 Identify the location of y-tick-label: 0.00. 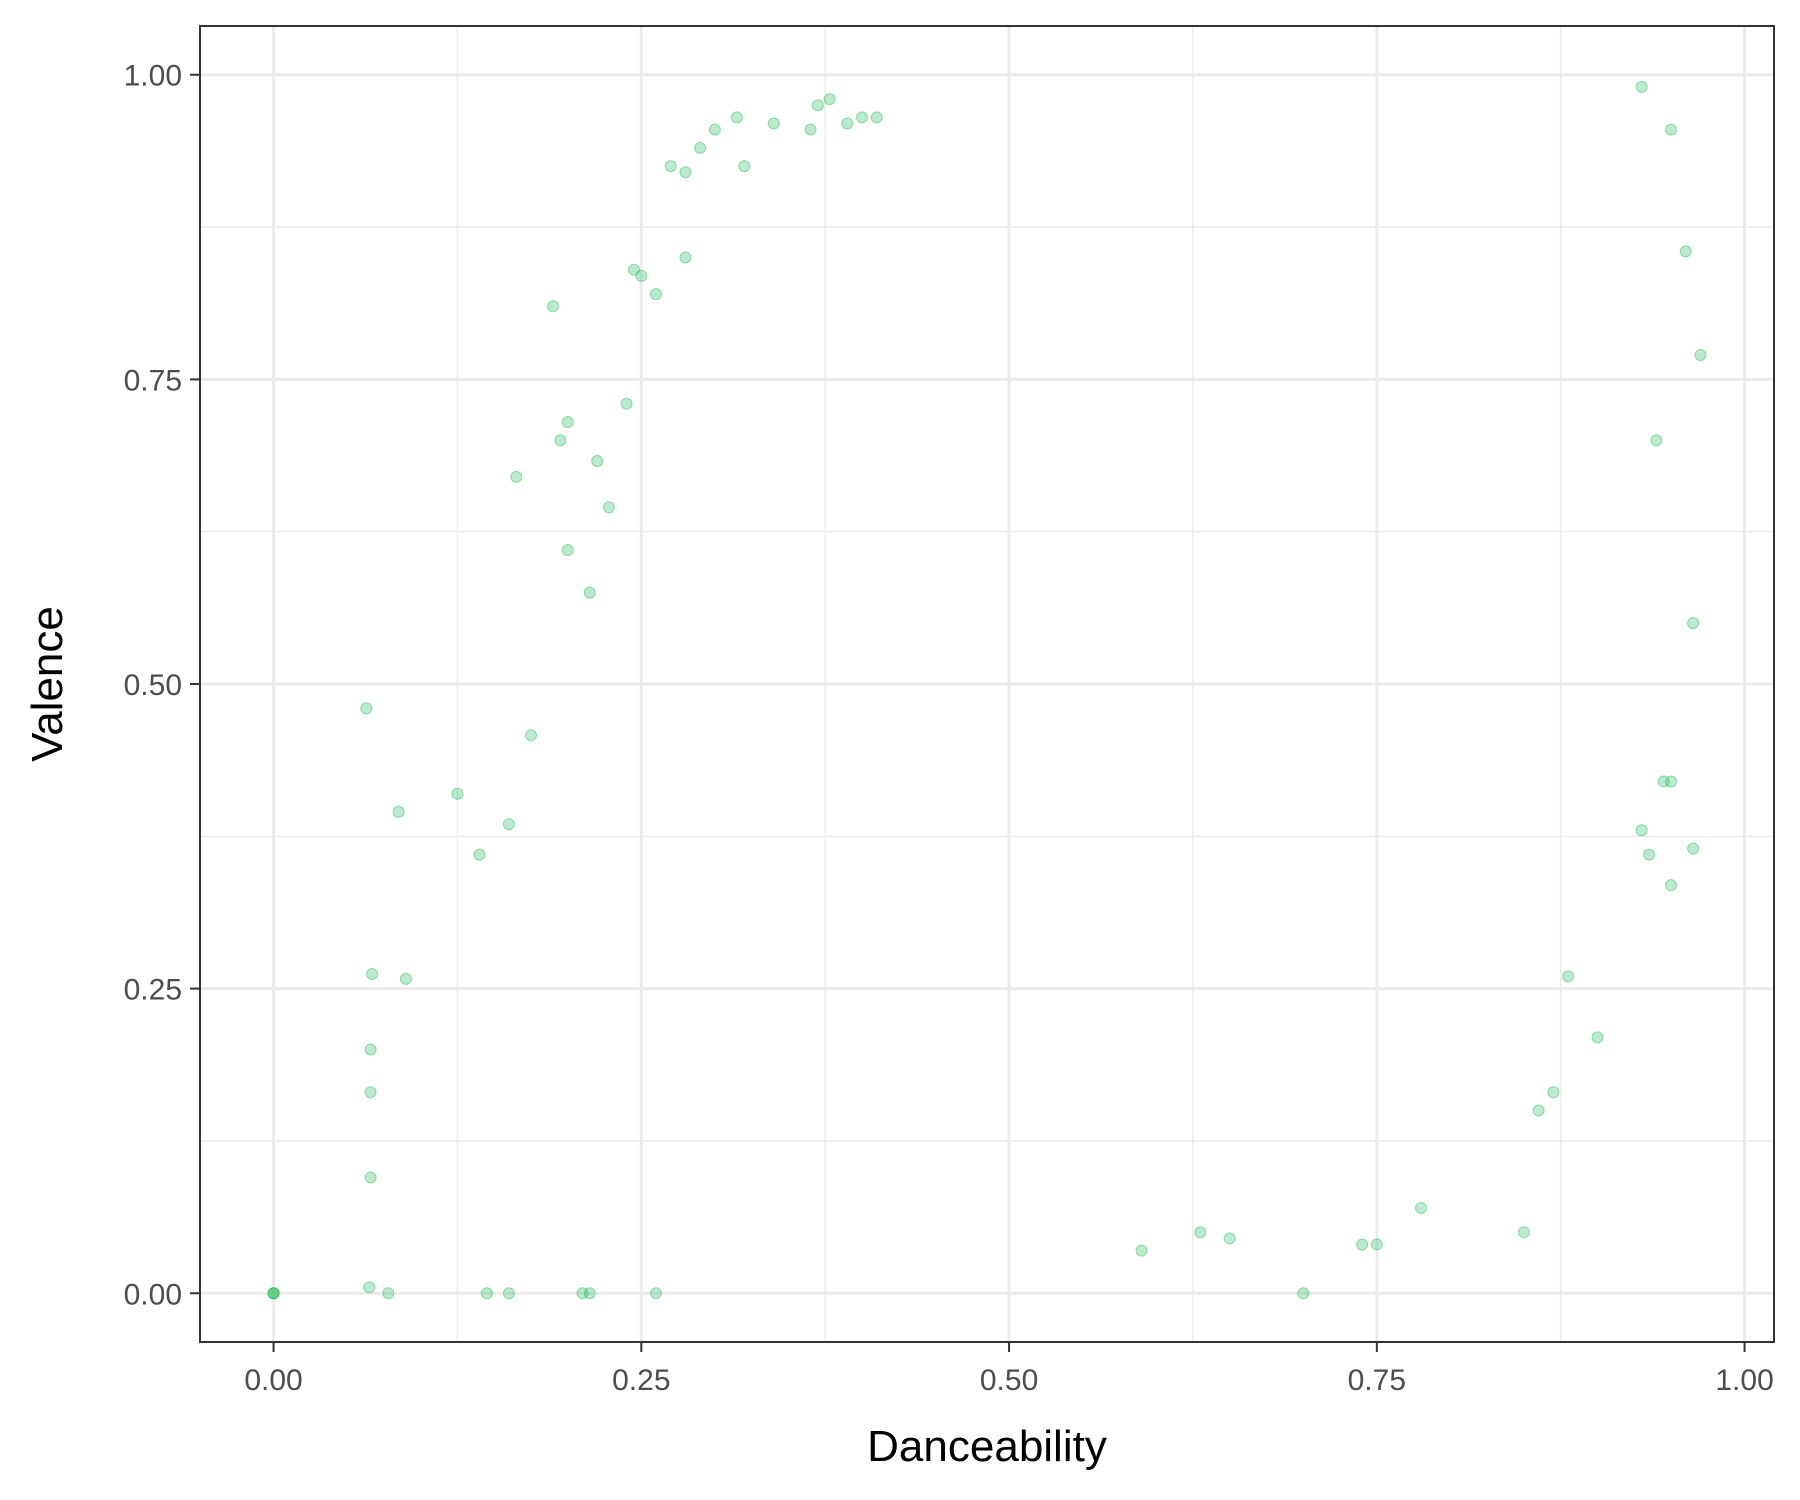
(153, 1294).